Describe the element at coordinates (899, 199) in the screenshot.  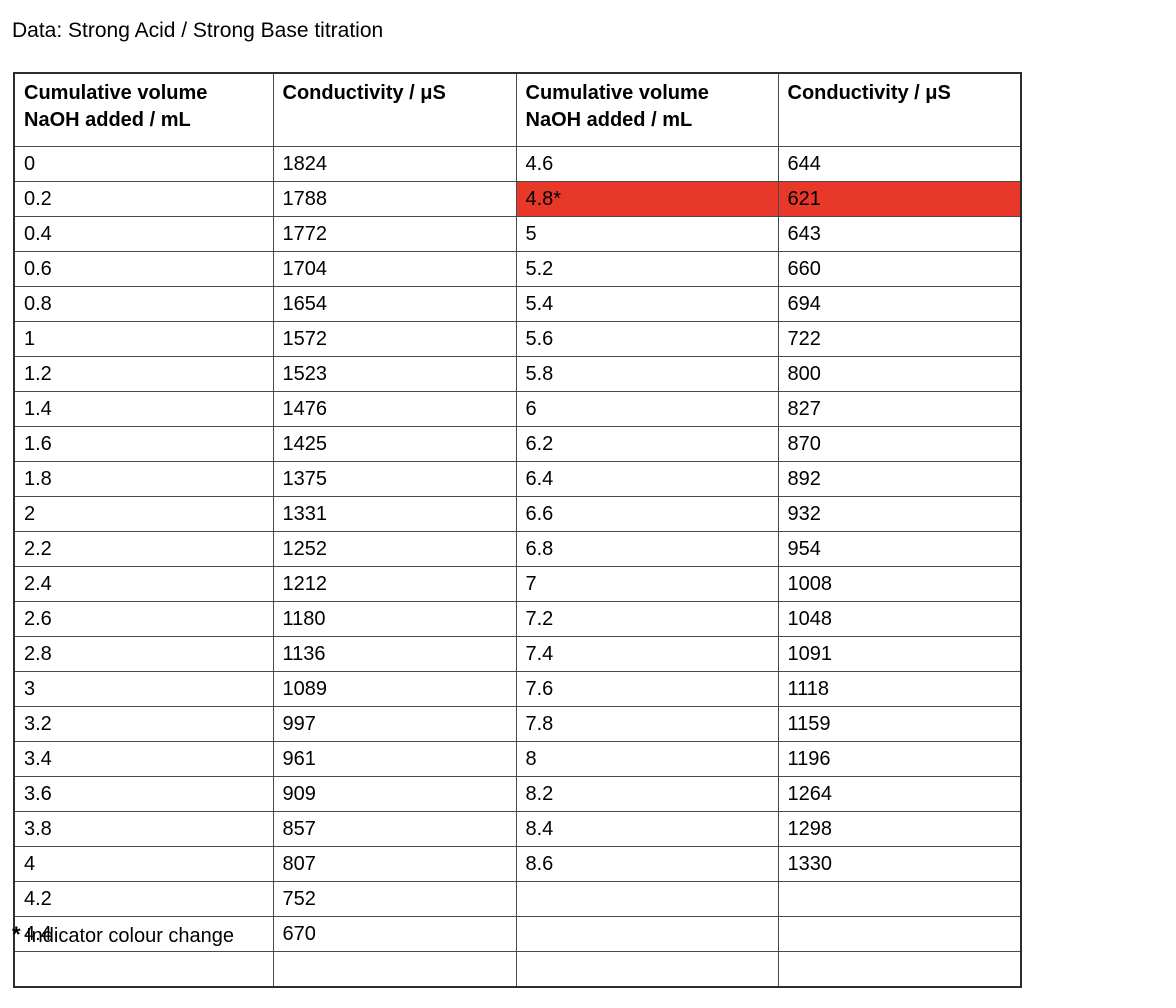
I see `conductivity-cell-right: 621` at that location.